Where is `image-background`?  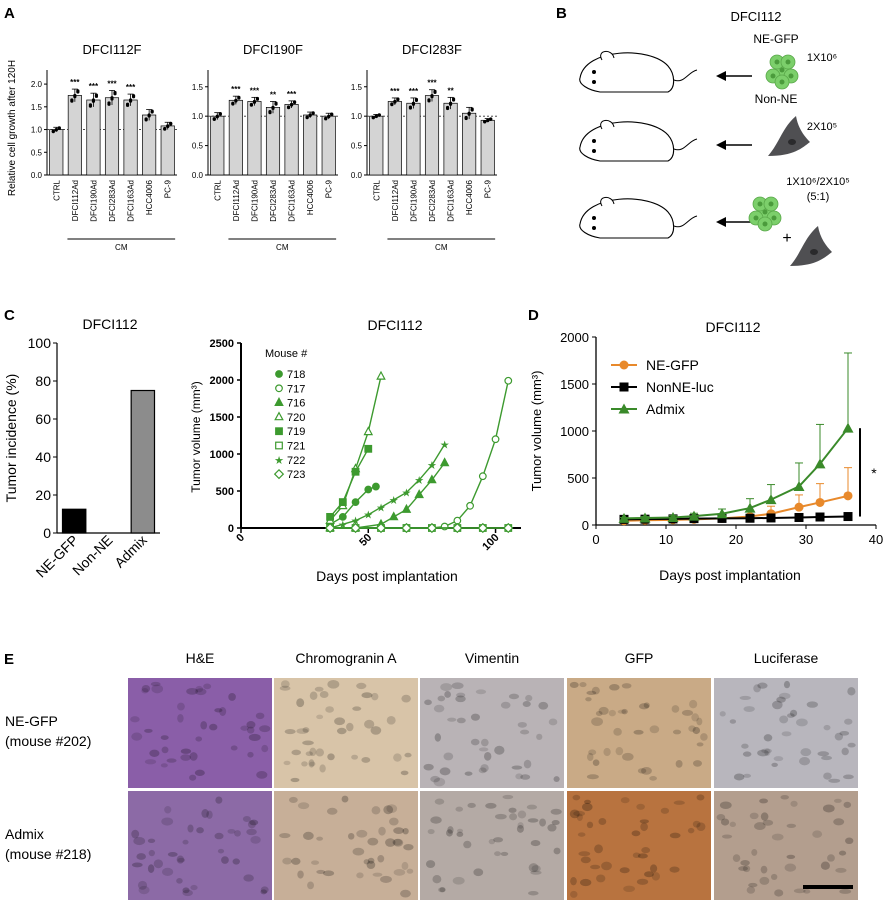 image-background is located at coordinates (346, 733).